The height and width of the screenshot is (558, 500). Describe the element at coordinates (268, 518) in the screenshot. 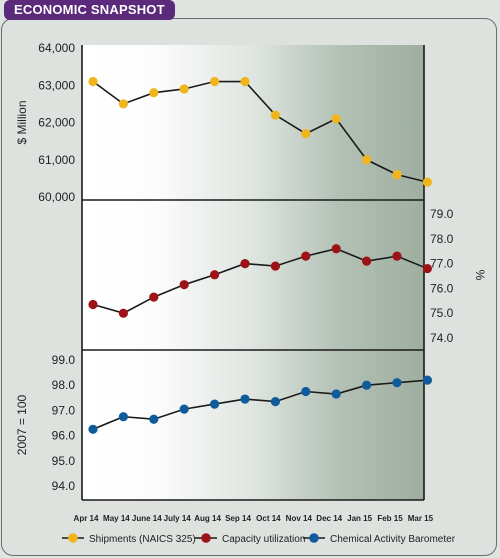

I see `x-tick-label: Oct 14` at that location.